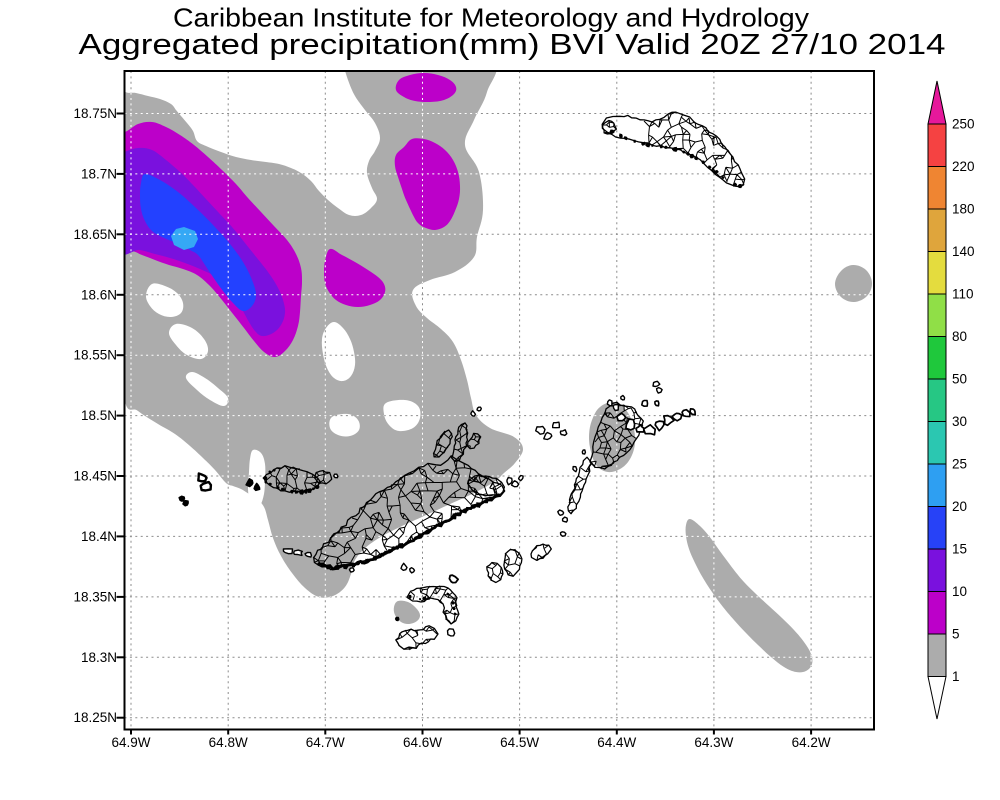  Describe the element at coordinates (228, 742) in the screenshot. I see `svg-text: 64.8W` at that location.